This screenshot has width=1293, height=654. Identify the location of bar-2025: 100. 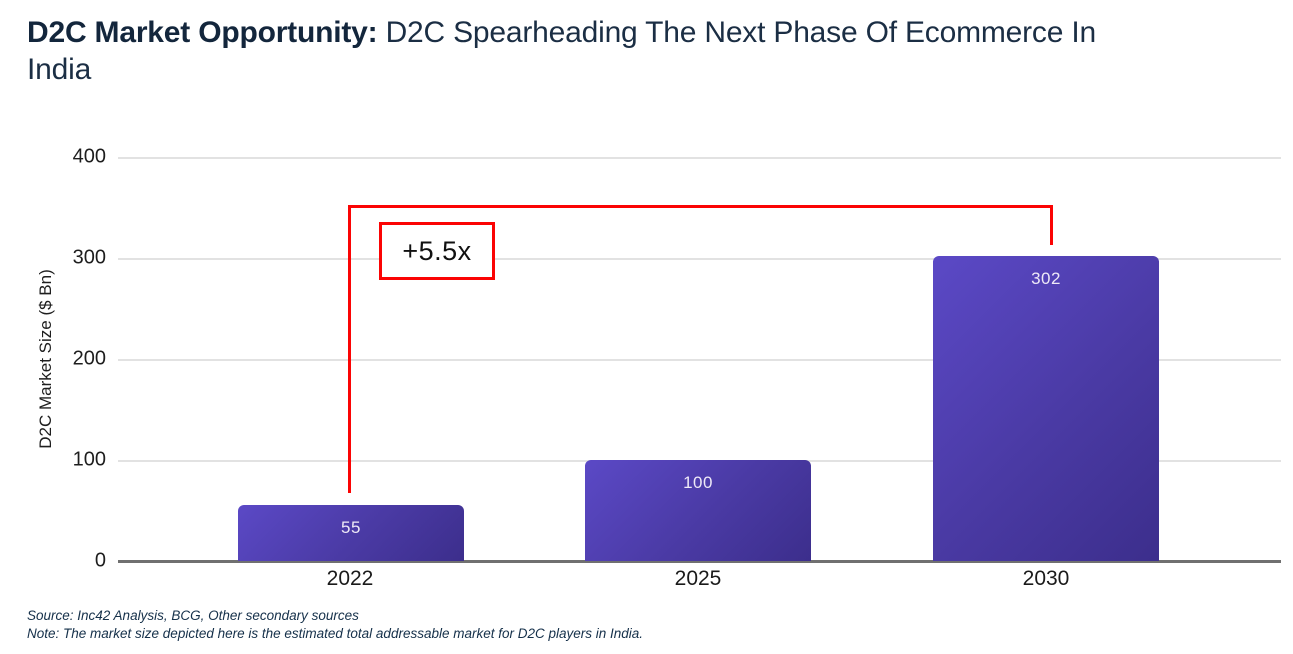
(698, 510).